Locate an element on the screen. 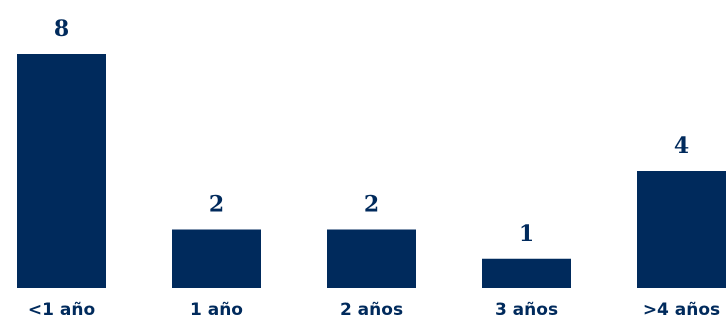 This screenshot has width=726, height=320. category-label-1: 1 año is located at coordinates (216, 310).